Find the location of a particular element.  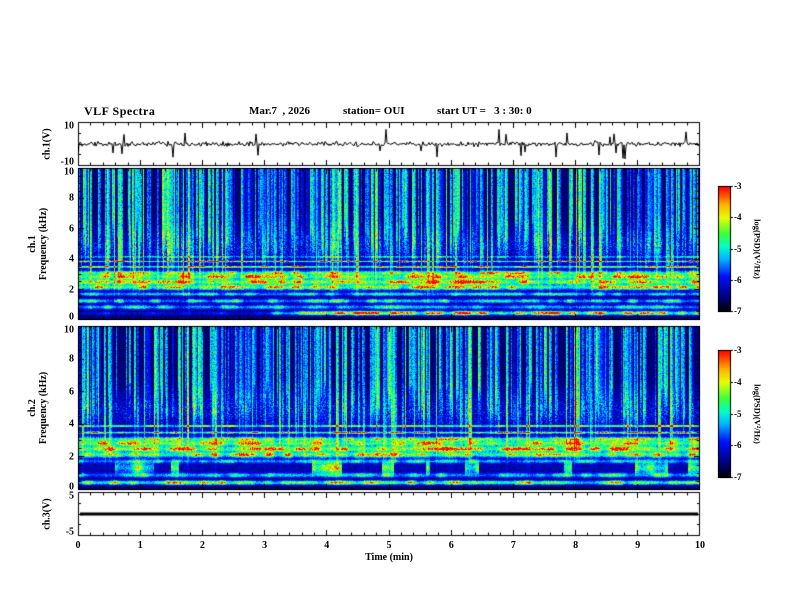

ch3v-tick-label: 5 is located at coordinates (71, 496).